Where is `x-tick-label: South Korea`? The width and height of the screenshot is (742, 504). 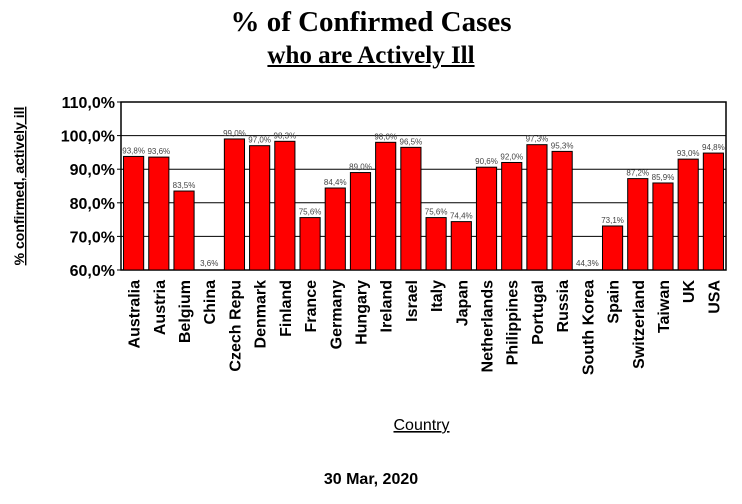 x-tick-label: South Korea is located at coordinates (588, 327).